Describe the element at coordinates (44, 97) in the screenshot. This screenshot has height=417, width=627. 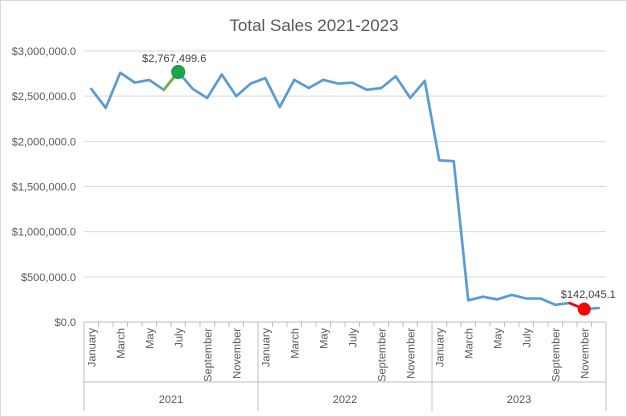
I see `y-tick-label: $2,500,000.0` at that location.